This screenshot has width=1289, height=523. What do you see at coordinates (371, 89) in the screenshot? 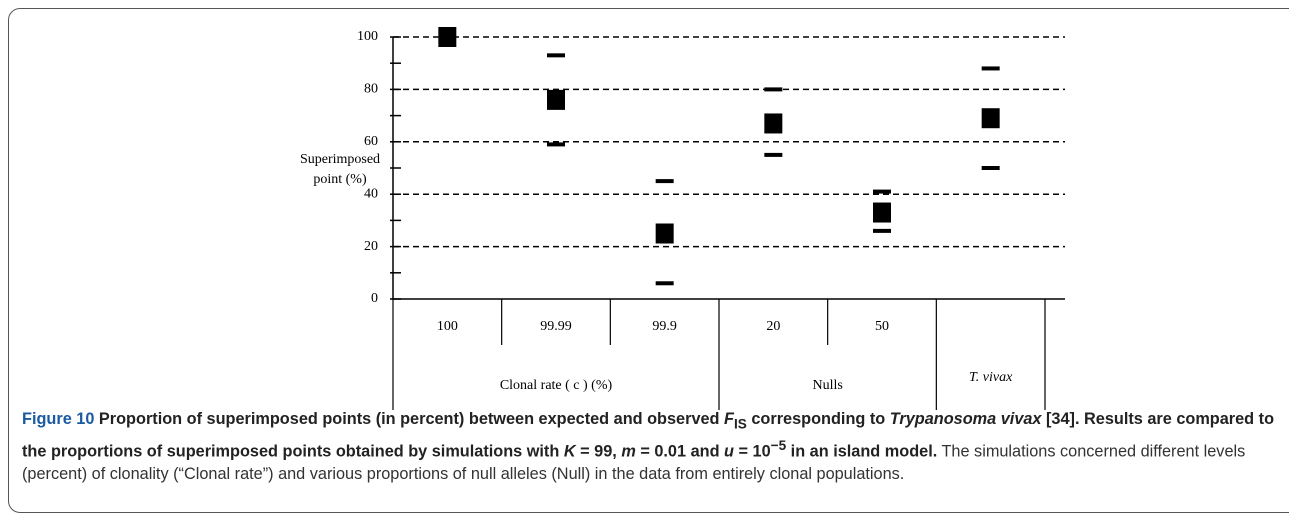
I see `y-tick-label: 80` at bounding box center [371, 89].